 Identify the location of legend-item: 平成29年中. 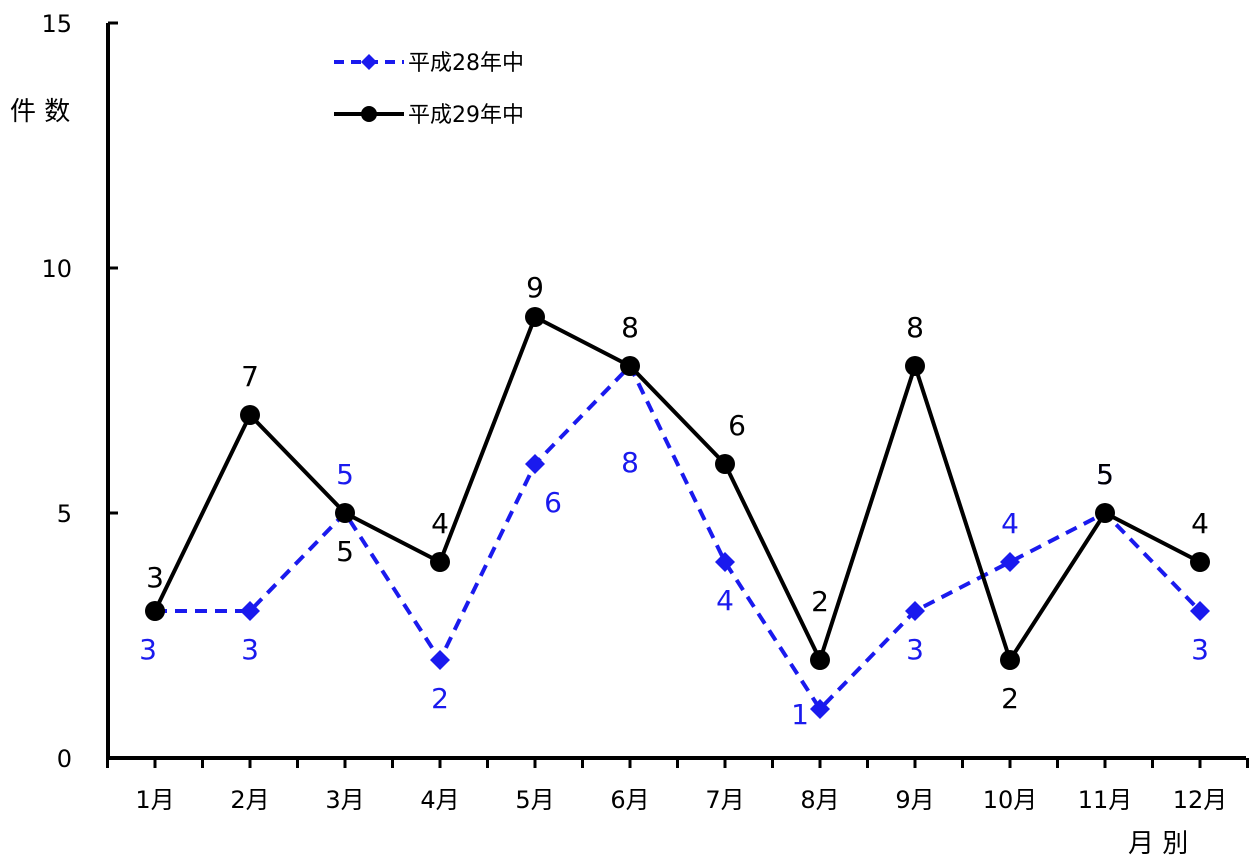
(429, 115).